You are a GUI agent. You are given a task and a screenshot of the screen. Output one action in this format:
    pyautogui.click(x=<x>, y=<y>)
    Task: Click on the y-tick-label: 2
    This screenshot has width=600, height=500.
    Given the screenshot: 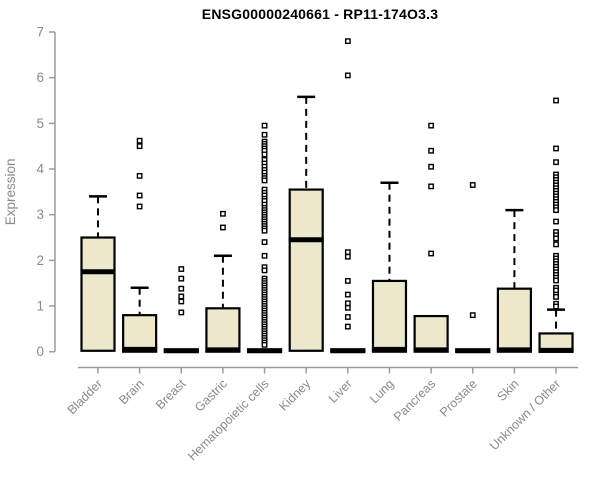 What is the action you would take?
    pyautogui.click(x=40, y=260)
    